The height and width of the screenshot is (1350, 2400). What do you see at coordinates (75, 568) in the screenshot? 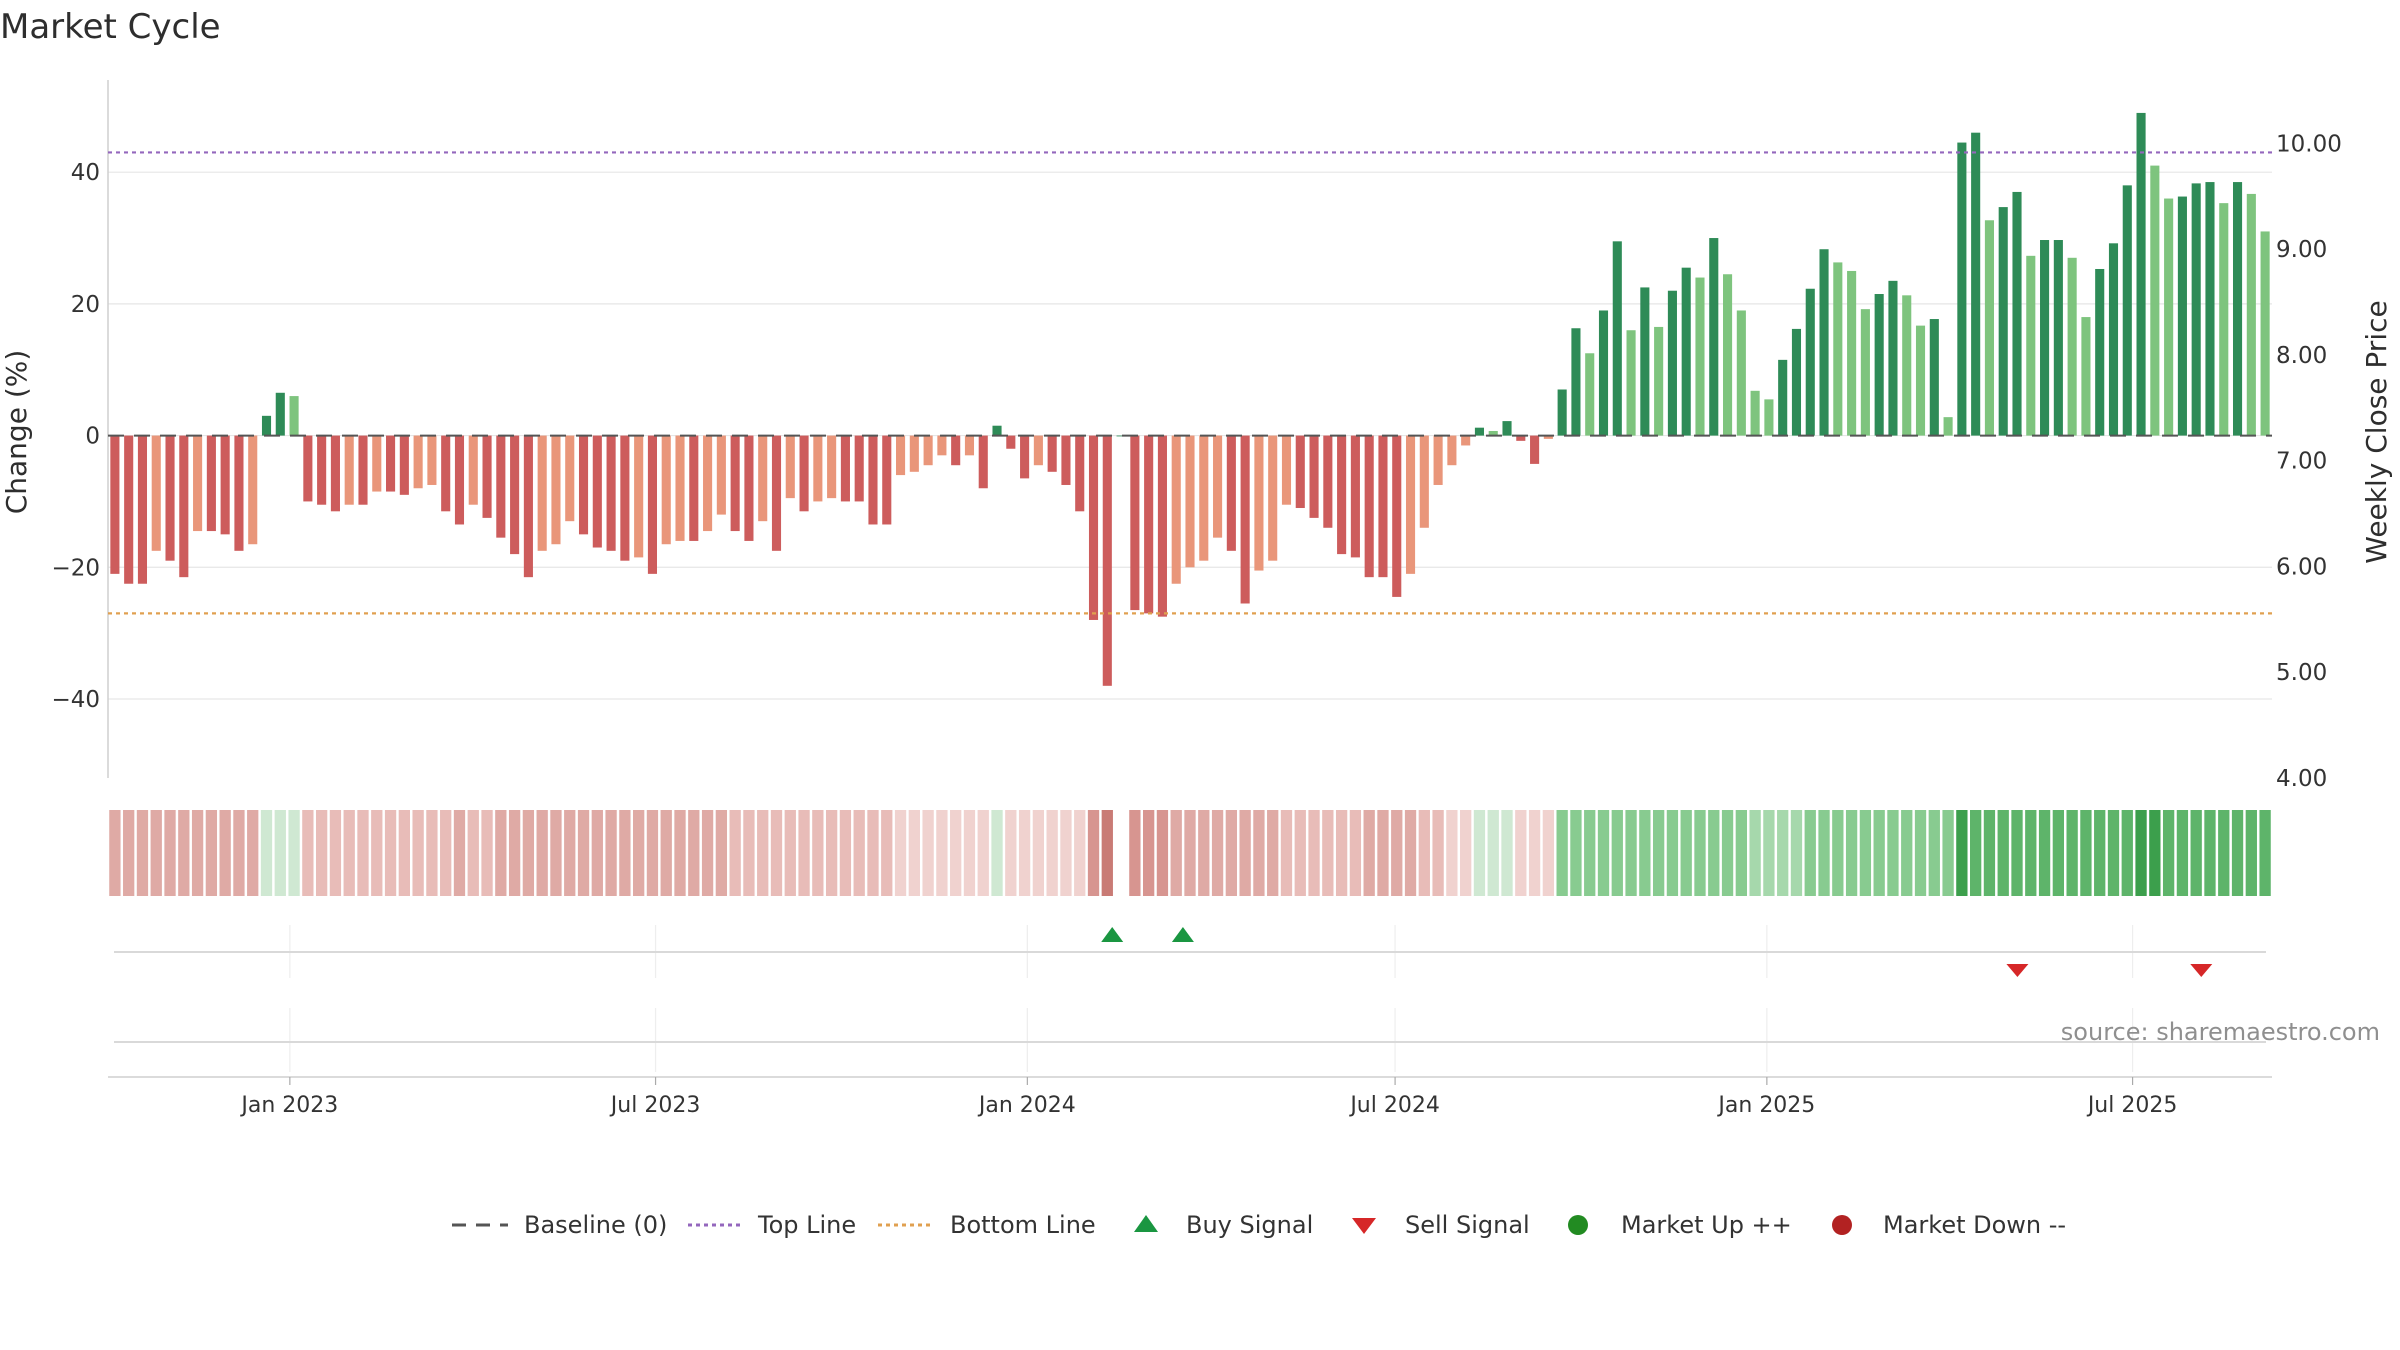
I see `y-tick-label: −20` at bounding box center [75, 568].